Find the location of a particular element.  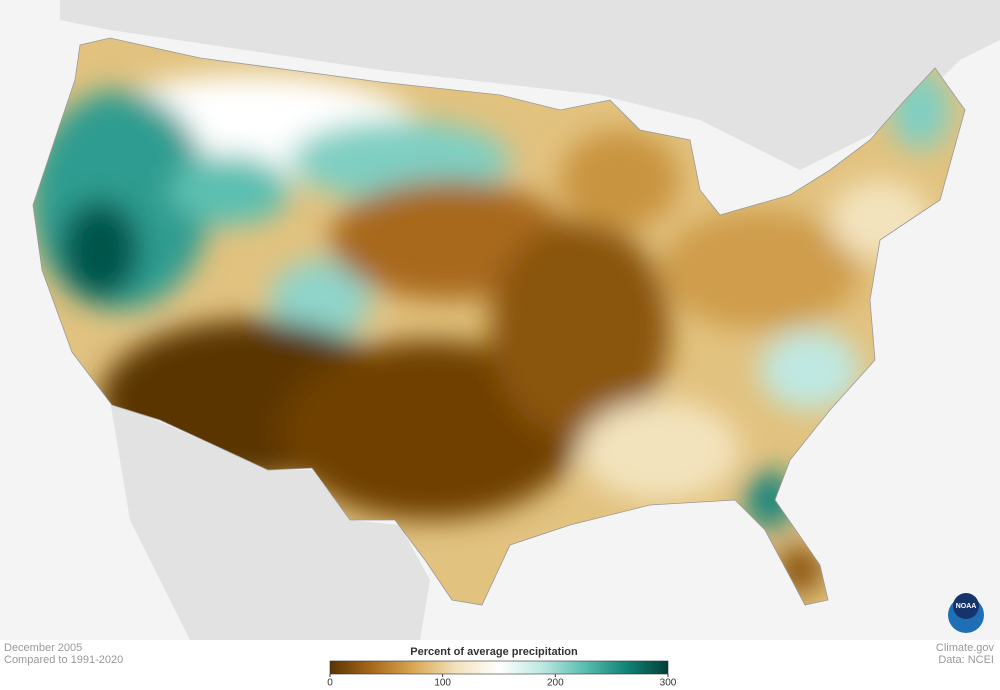

legend-tick-label: 200 is located at coordinates (555, 683).